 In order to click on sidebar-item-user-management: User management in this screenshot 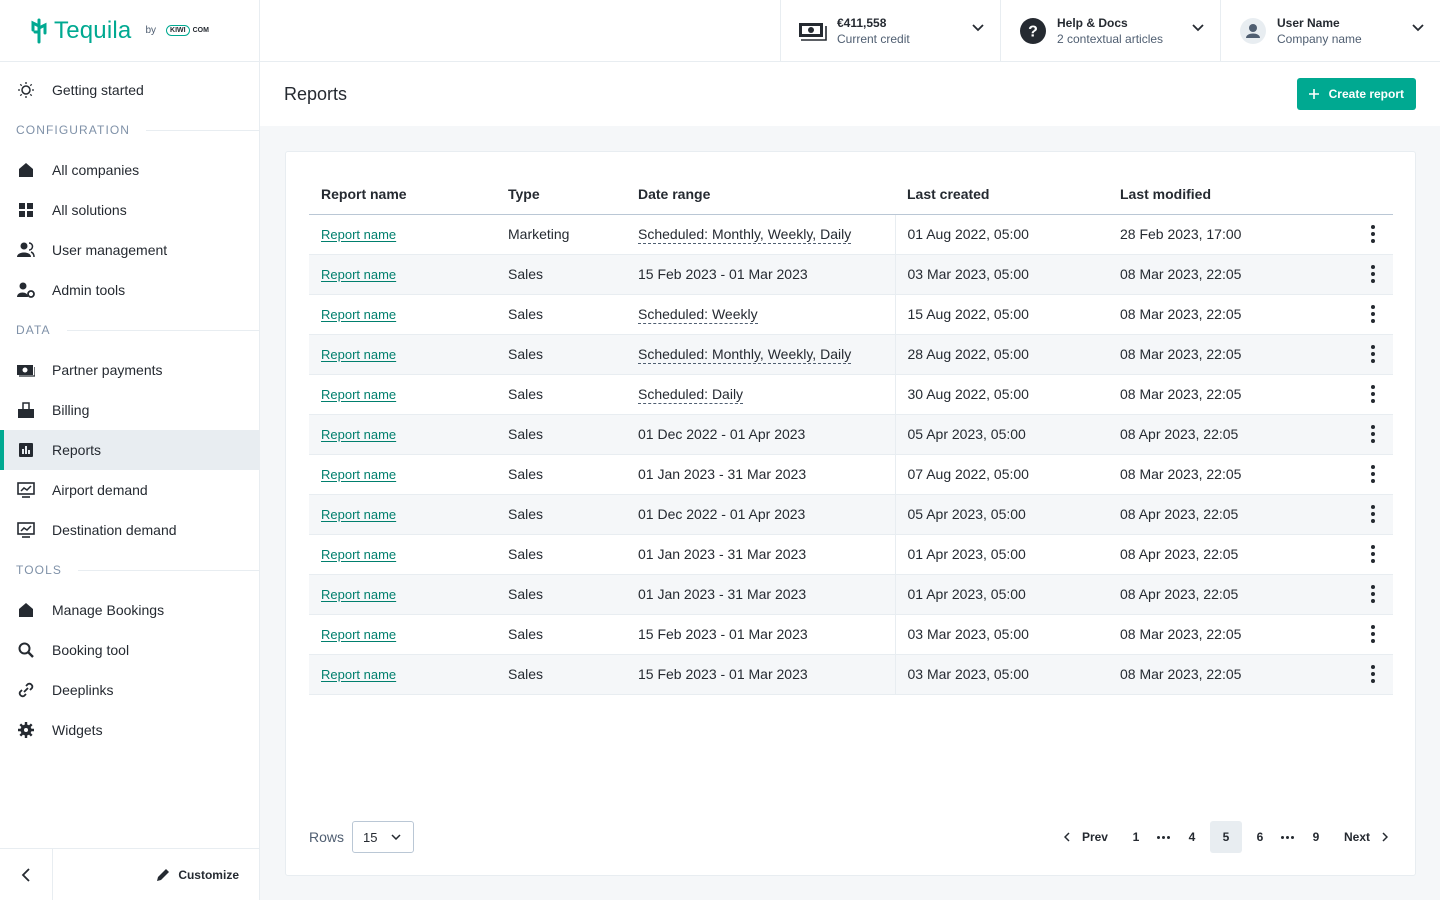, I will do `click(129, 250)`.